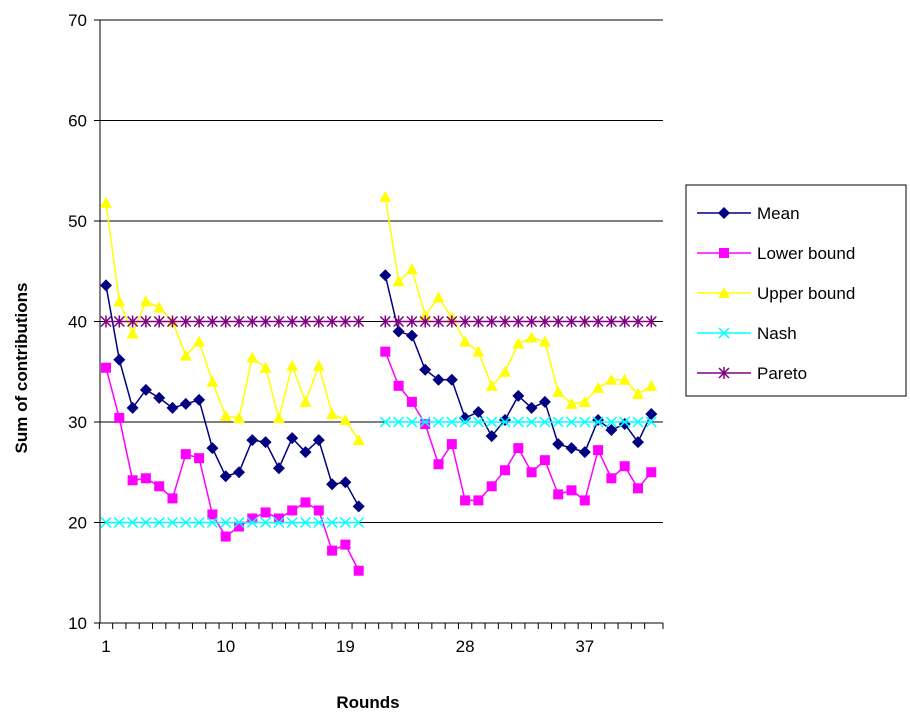 The width and height of the screenshot is (910, 717). Describe the element at coordinates (724, 292) in the screenshot. I see `legend-marker-upper-bound` at that location.